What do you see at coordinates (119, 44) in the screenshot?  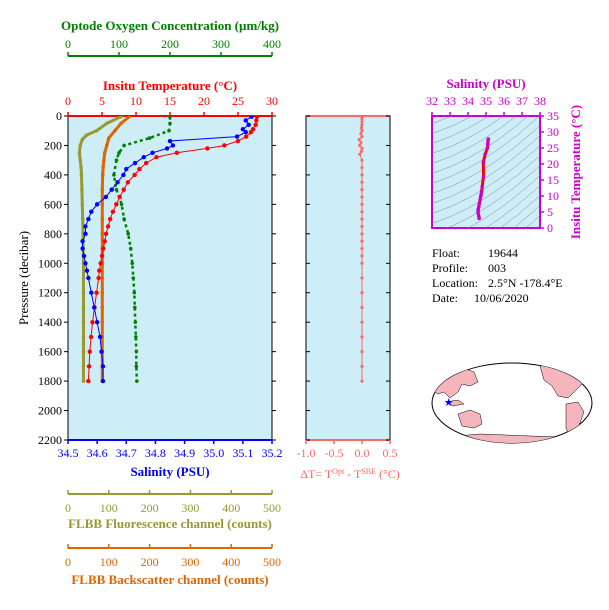 I see `oxygen-tick-label: 100` at bounding box center [119, 44].